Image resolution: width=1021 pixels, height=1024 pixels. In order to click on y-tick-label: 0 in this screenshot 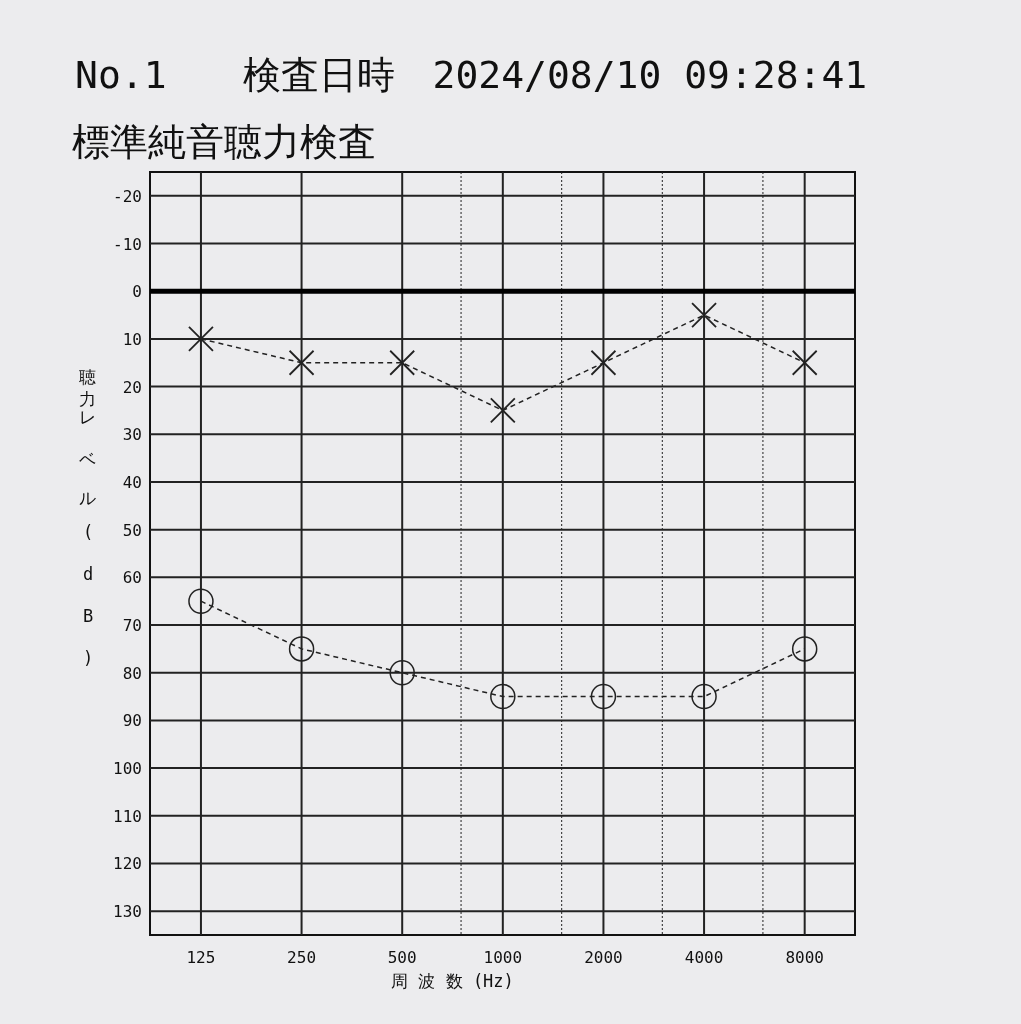, I will do `click(137, 292)`.